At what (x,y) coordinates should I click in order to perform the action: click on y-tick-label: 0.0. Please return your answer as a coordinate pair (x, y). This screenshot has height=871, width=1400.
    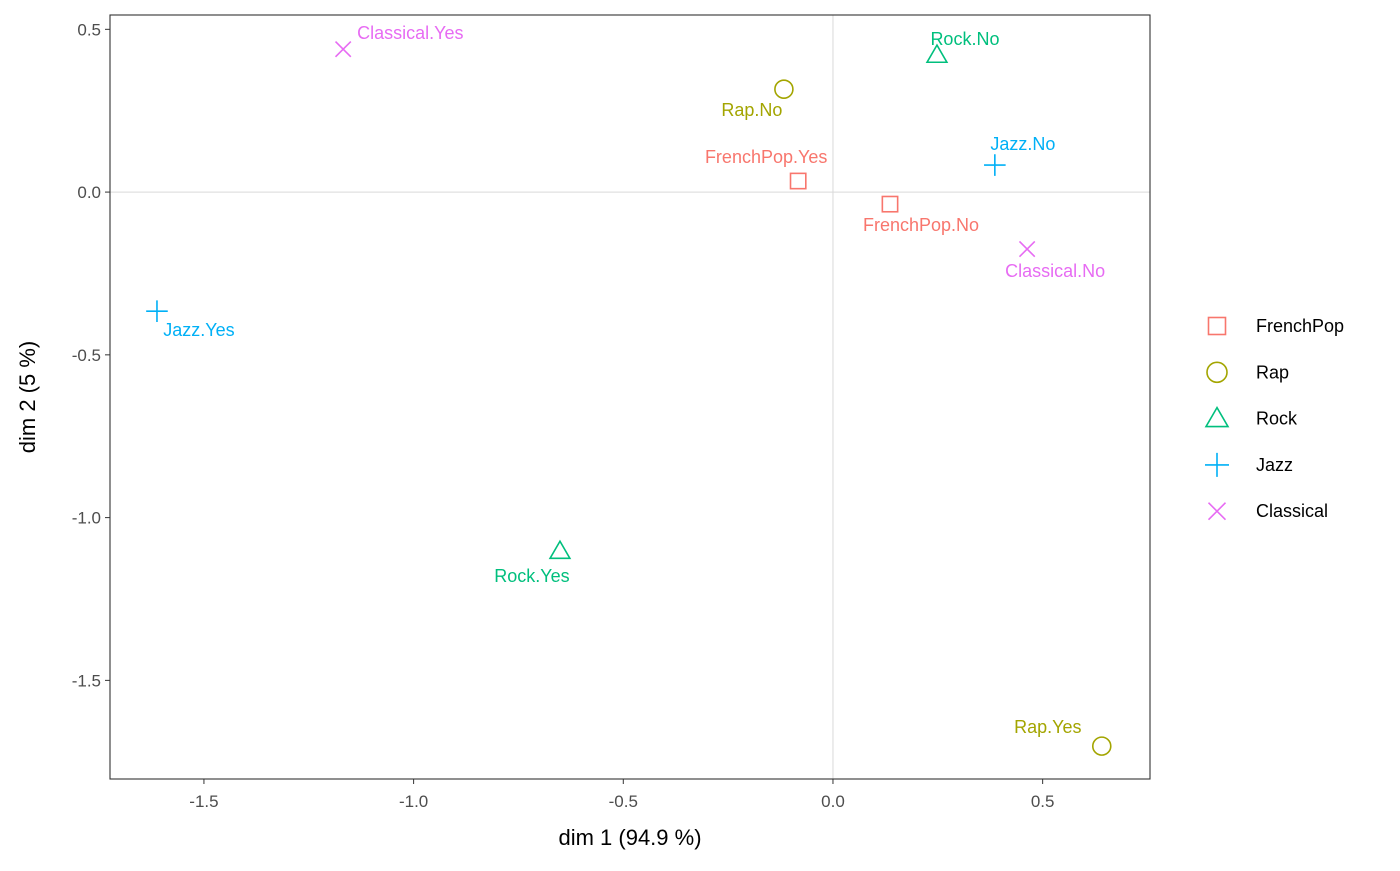
    Looking at the image, I should click on (89, 192).